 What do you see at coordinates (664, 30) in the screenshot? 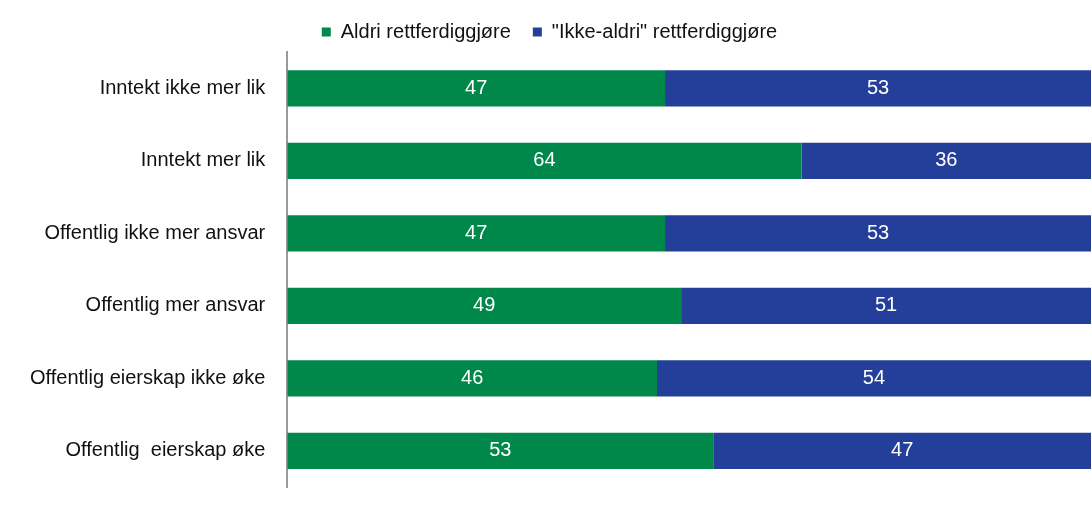
I see `legend-label: "Ikke-aldri" rettferdiggjøre` at bounding box center [664, 30].